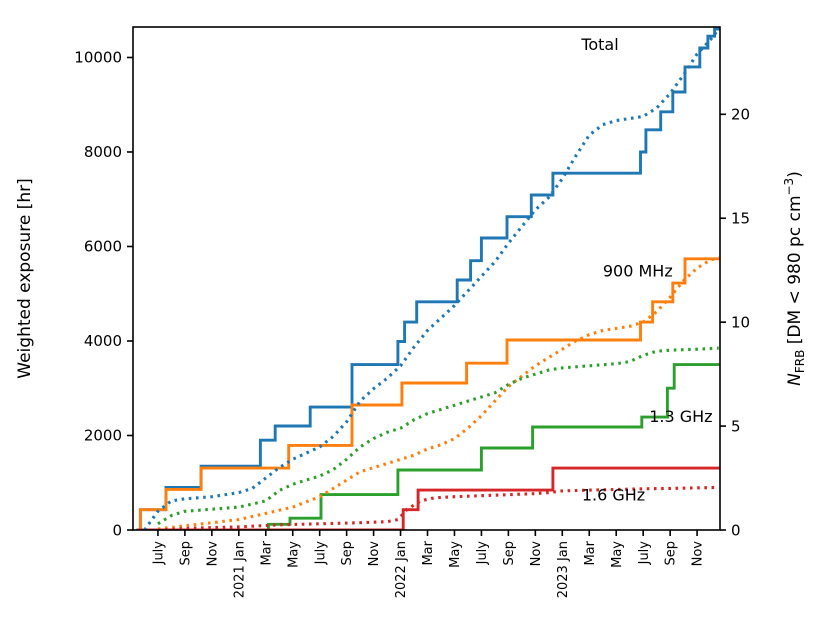 Image resolution: width=830 pixels, height=623 pixels. What do you see at coordinates (103, 436) in the screenshot?
I see `left-tick-label: 2000` at bounding box center [103, 436].